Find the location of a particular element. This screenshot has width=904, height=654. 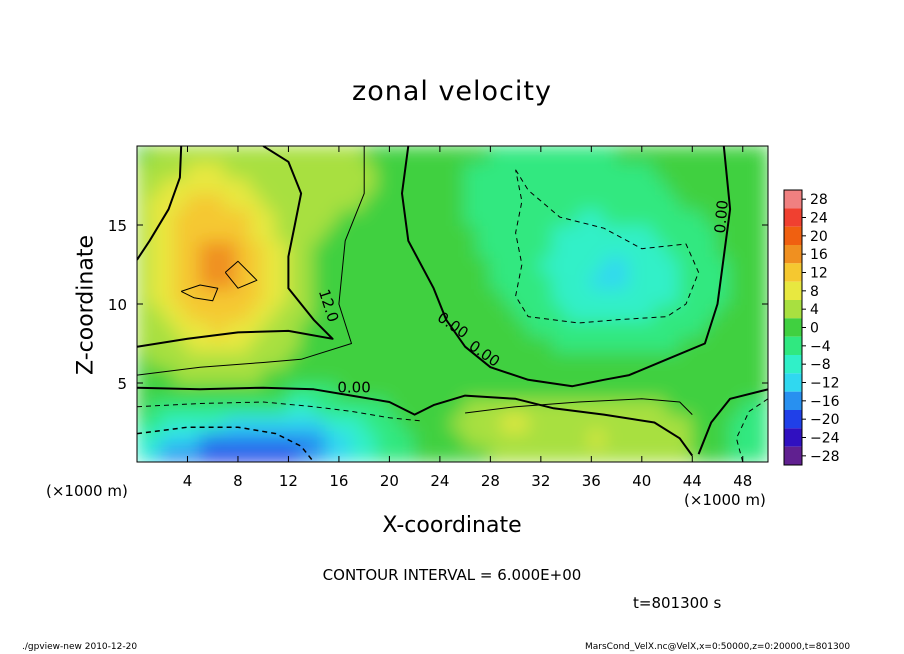

x-tick-label: 4 is located at coordinates (188, 481).